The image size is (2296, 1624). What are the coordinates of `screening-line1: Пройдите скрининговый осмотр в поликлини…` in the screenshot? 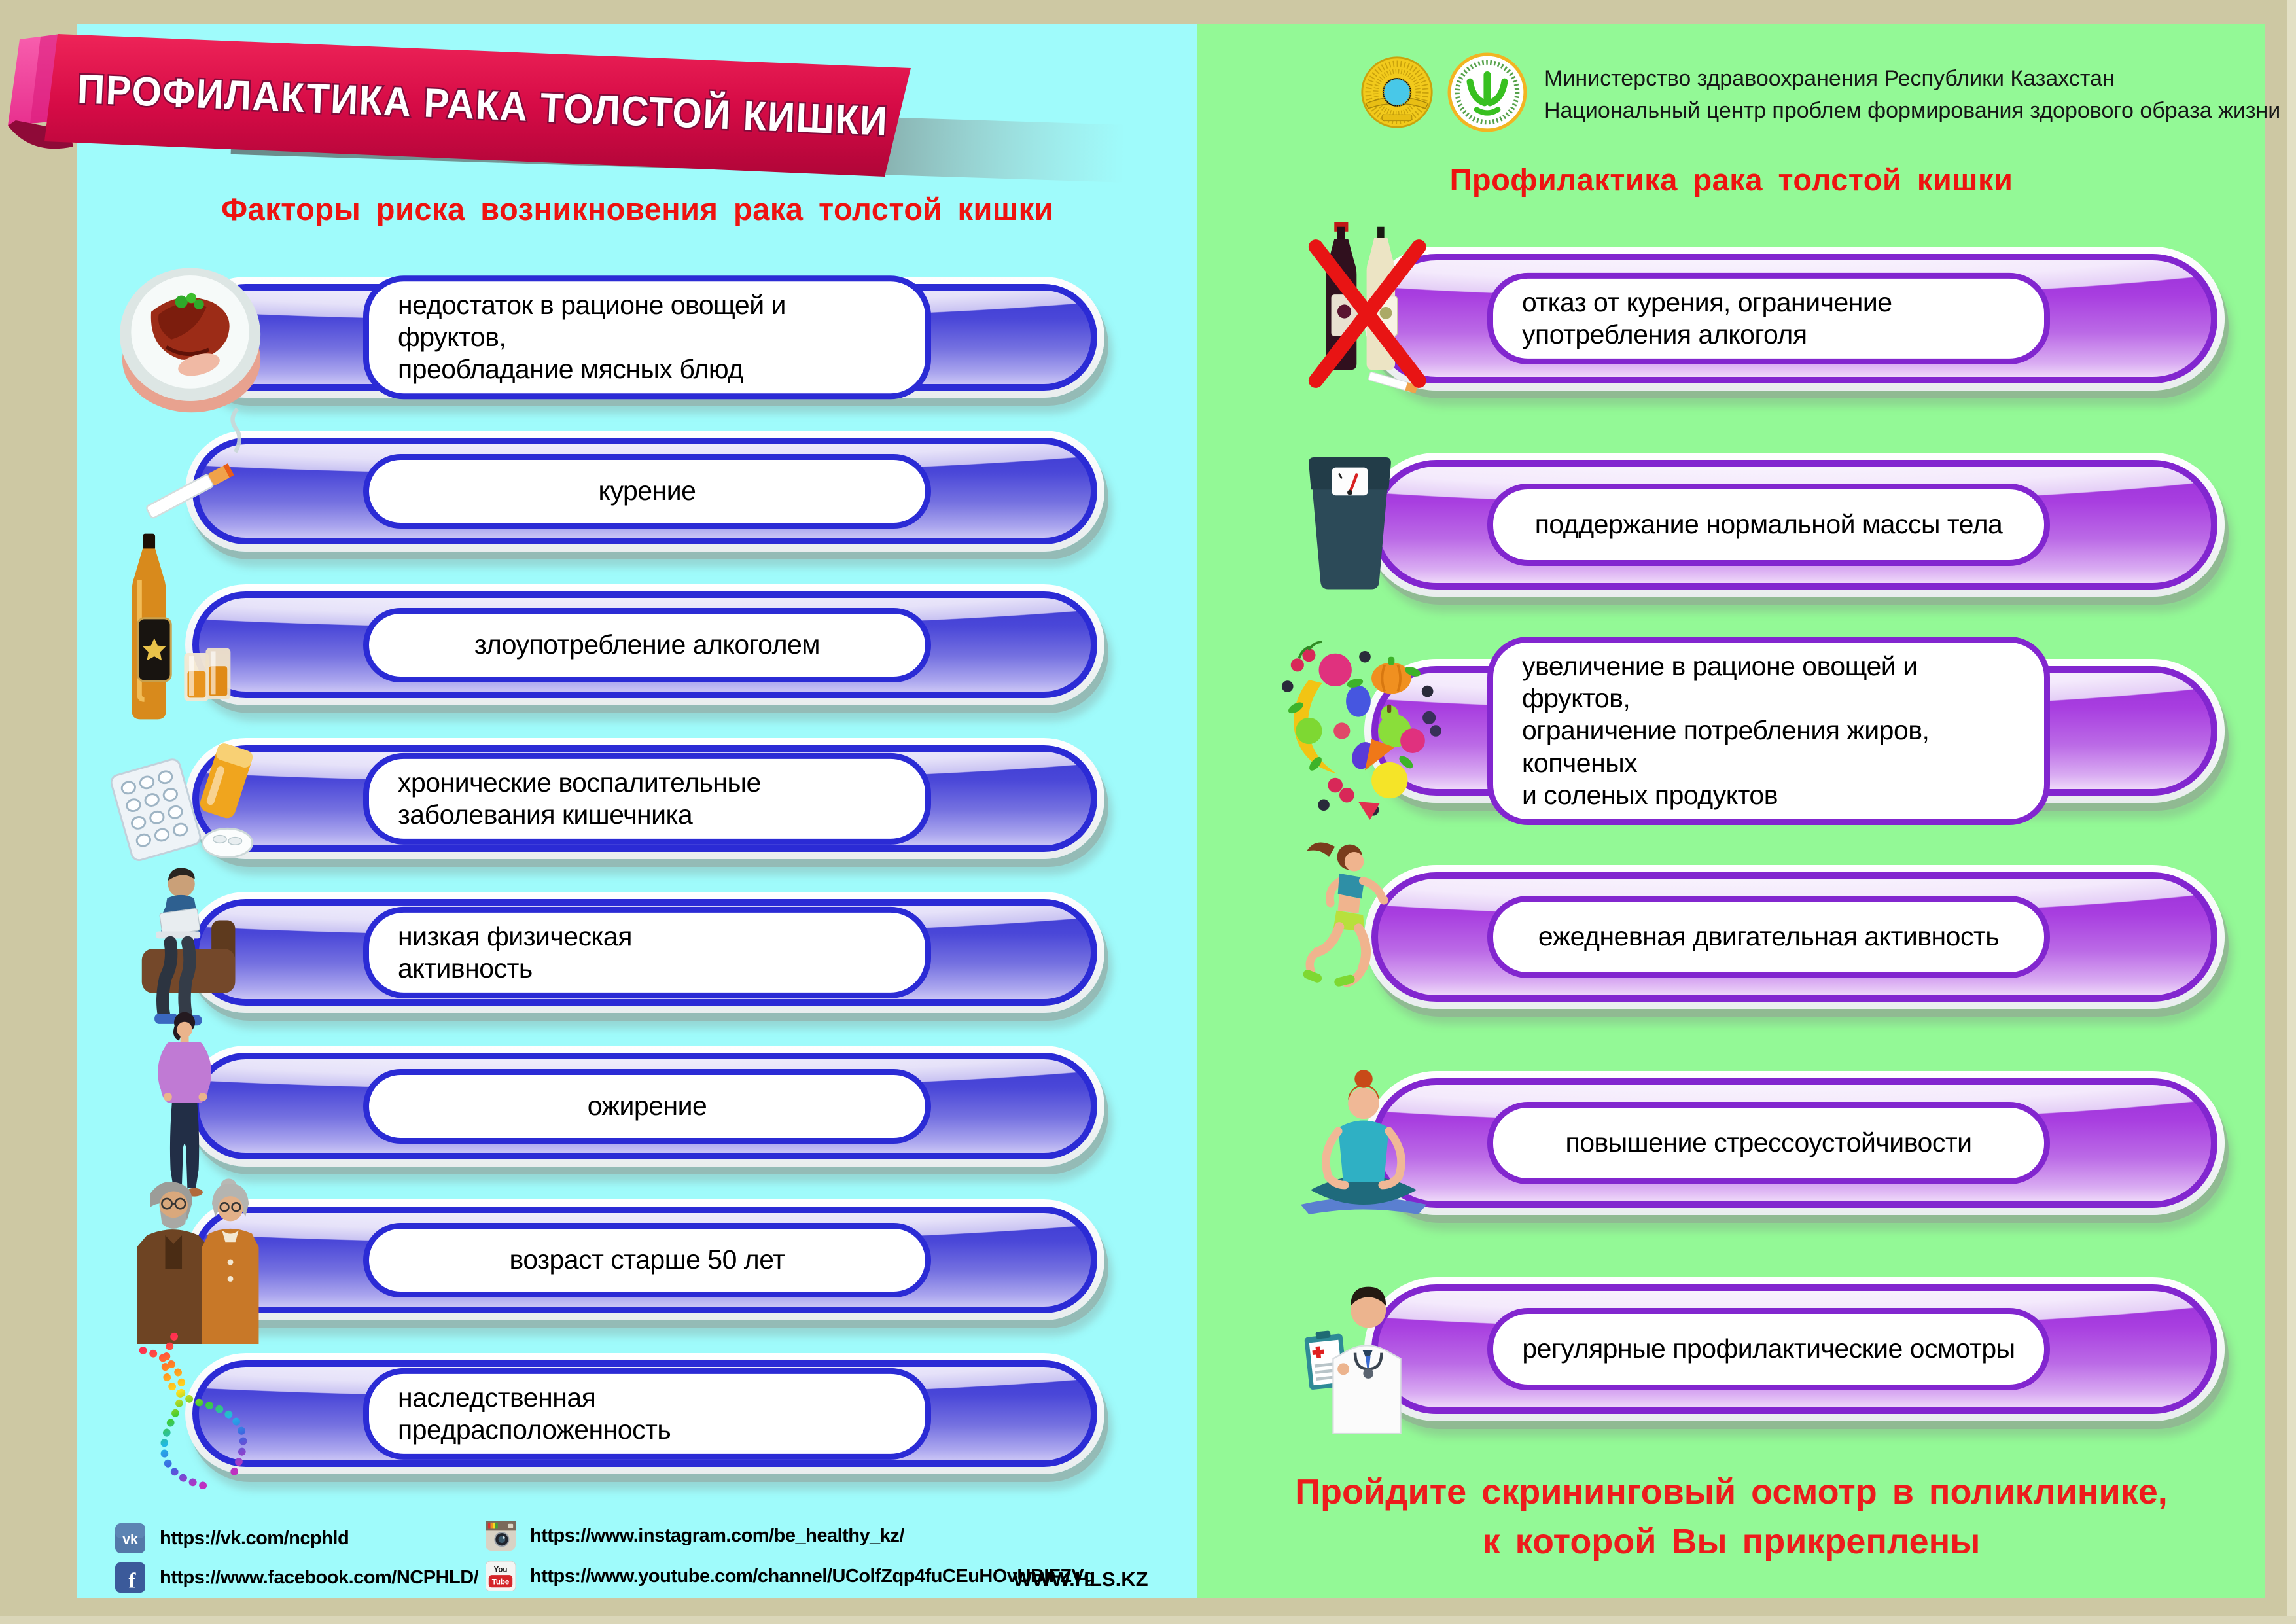 It's located at (1732, 1491).